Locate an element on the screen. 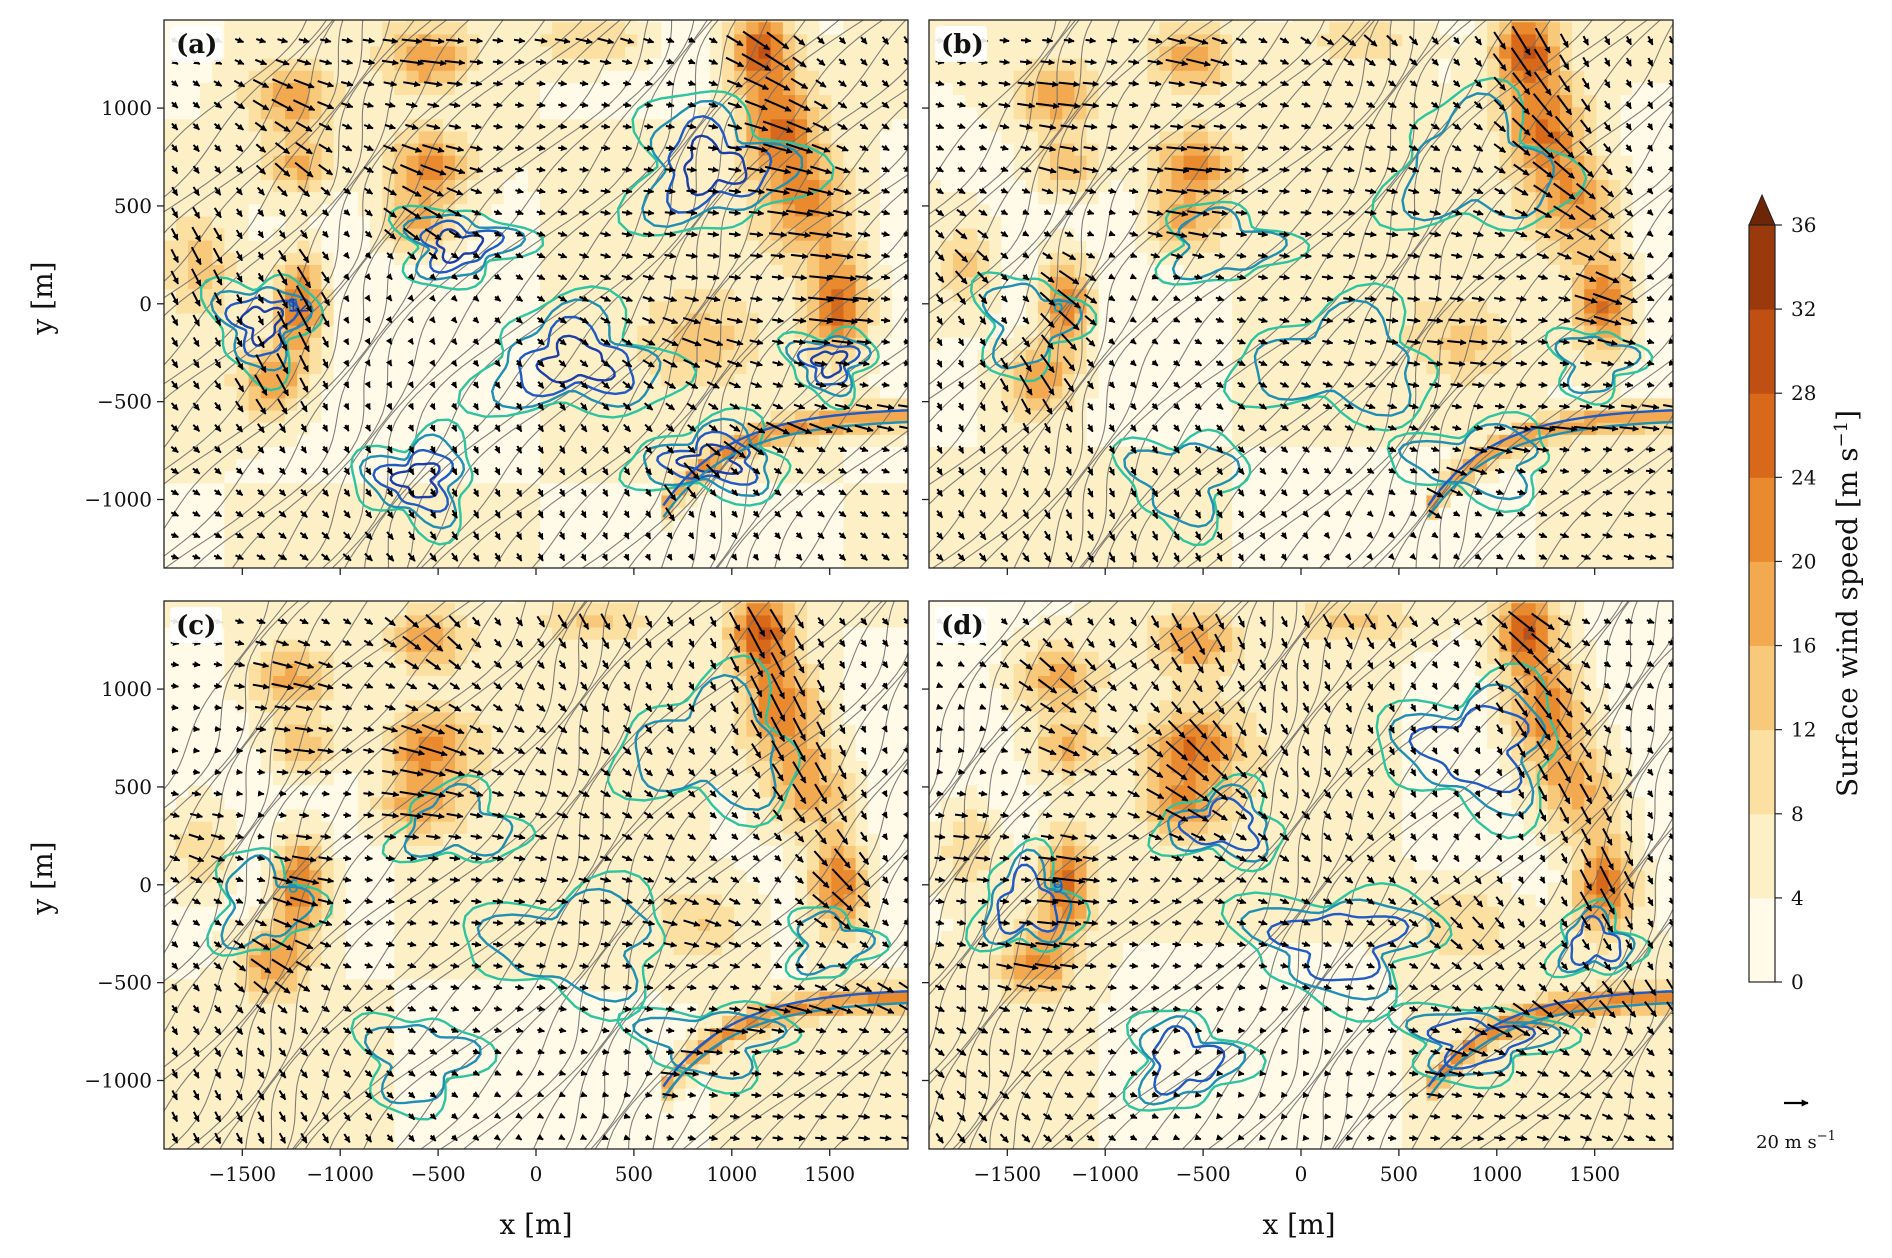 The width and height of the screenshot is (1892, 1258). y-tick-label: 1000 is located at coordinates (126, 689).